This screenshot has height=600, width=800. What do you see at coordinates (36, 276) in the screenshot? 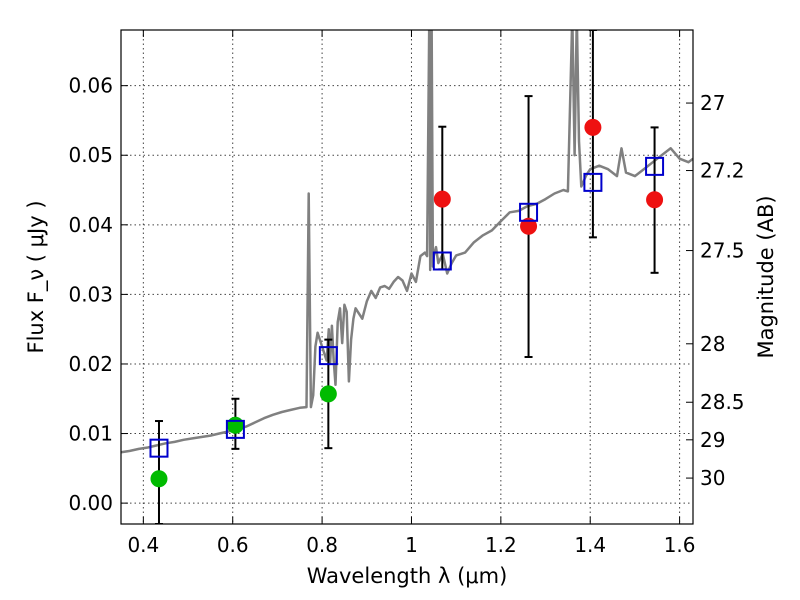
I see `y-axis-label: Flux F_ν ( μJy )` at bounding box center [36, 276].